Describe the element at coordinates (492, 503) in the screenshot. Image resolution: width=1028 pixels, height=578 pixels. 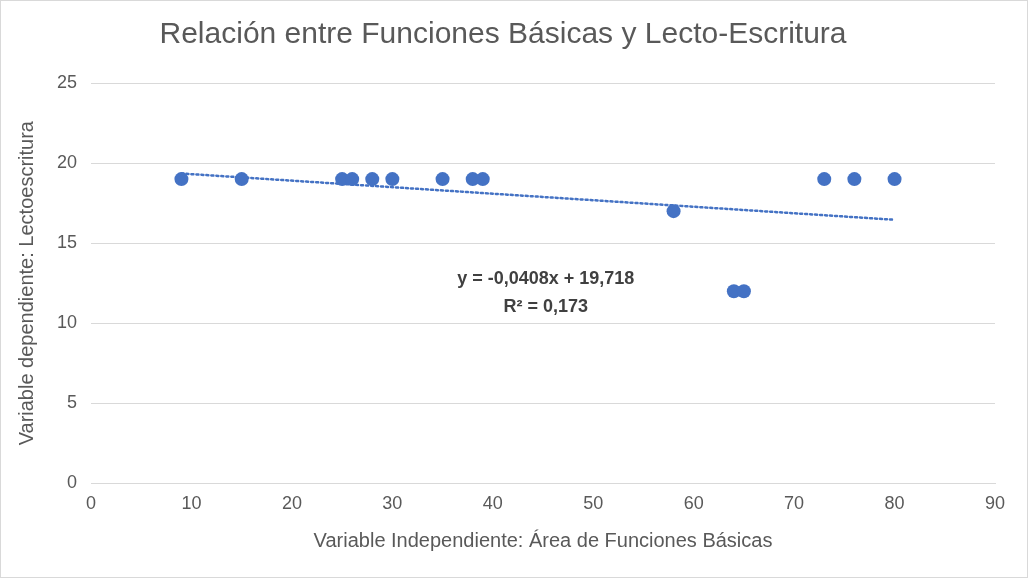
I see `x-tick-label: 40` at that location.